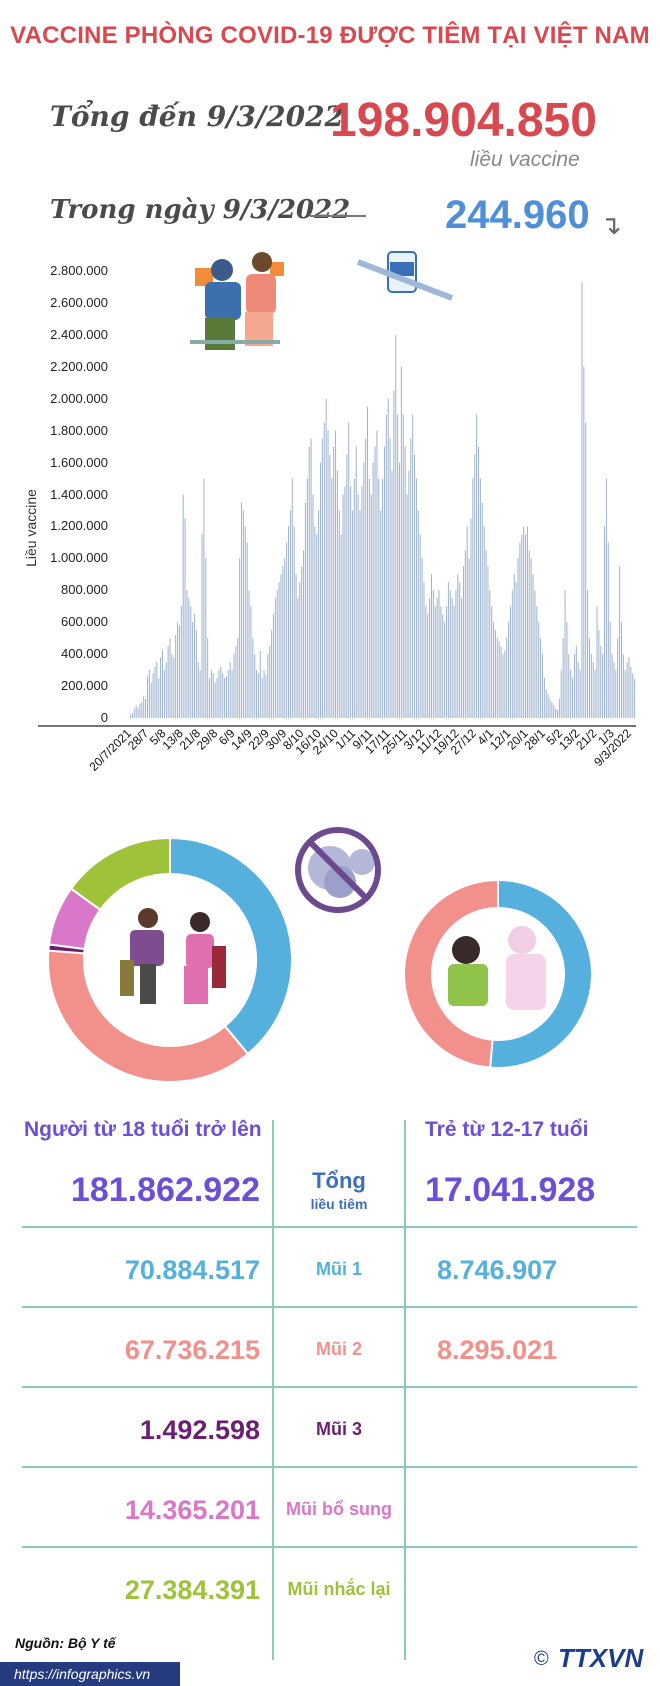 This screenshot has height=1686, width=660. What do you see at coordinates (197, 116) in the screenshot?
I see `total-label: Tổng đến 9/3/2022` at bounding box center [197, 116].